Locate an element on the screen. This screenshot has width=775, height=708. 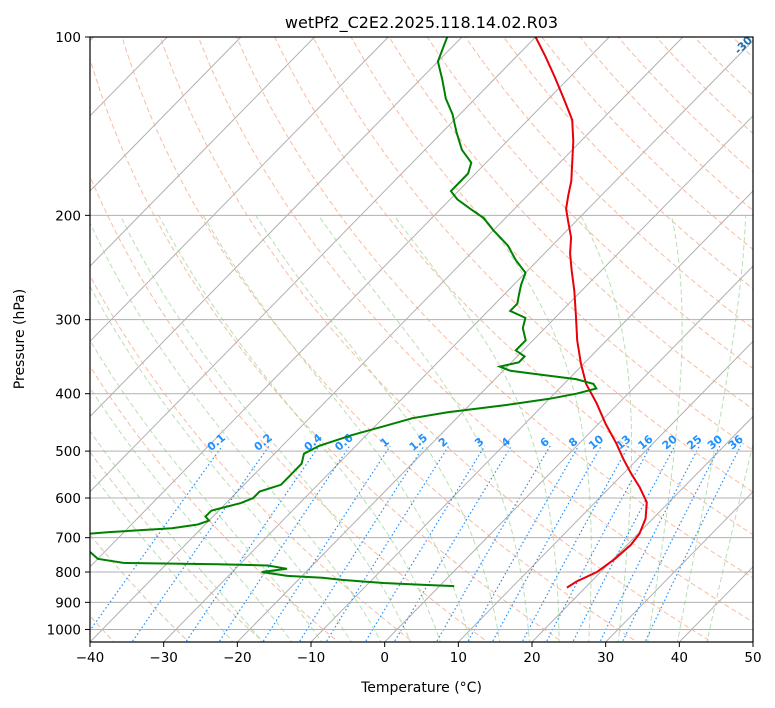
x-tick-label: 30 is located at coordinates (605, 658).